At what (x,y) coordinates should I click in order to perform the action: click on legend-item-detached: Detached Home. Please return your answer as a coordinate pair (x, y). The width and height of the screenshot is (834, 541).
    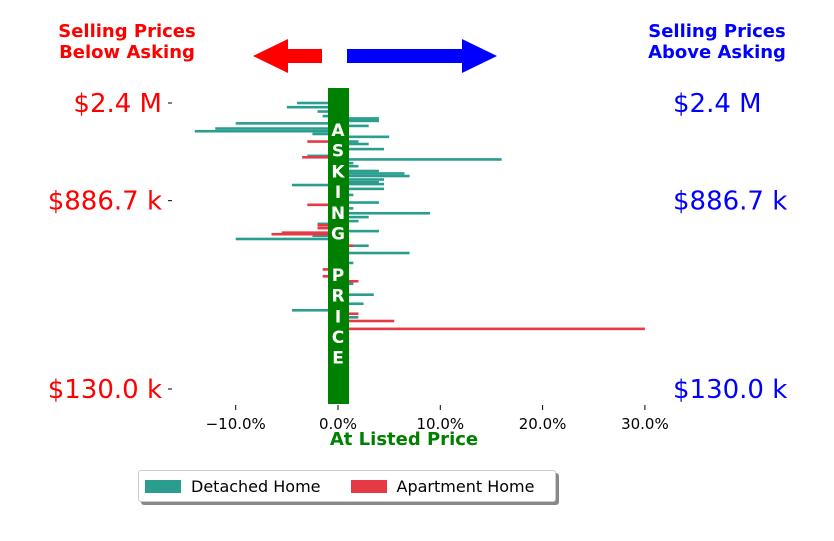
    Looking at the image, I should click on (233, 486).